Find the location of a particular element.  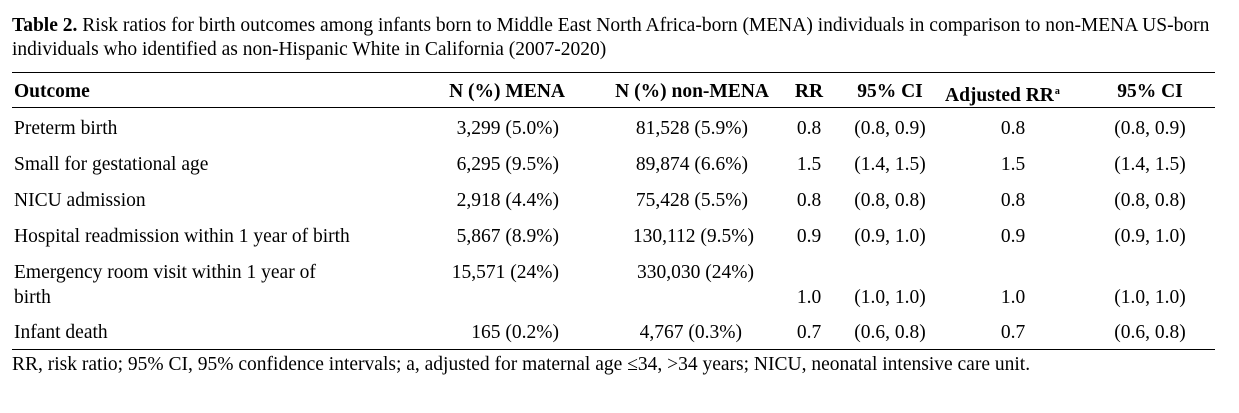

row-n-non-mena: 130,112 (9.5%) is located at coordinates (693, 236).